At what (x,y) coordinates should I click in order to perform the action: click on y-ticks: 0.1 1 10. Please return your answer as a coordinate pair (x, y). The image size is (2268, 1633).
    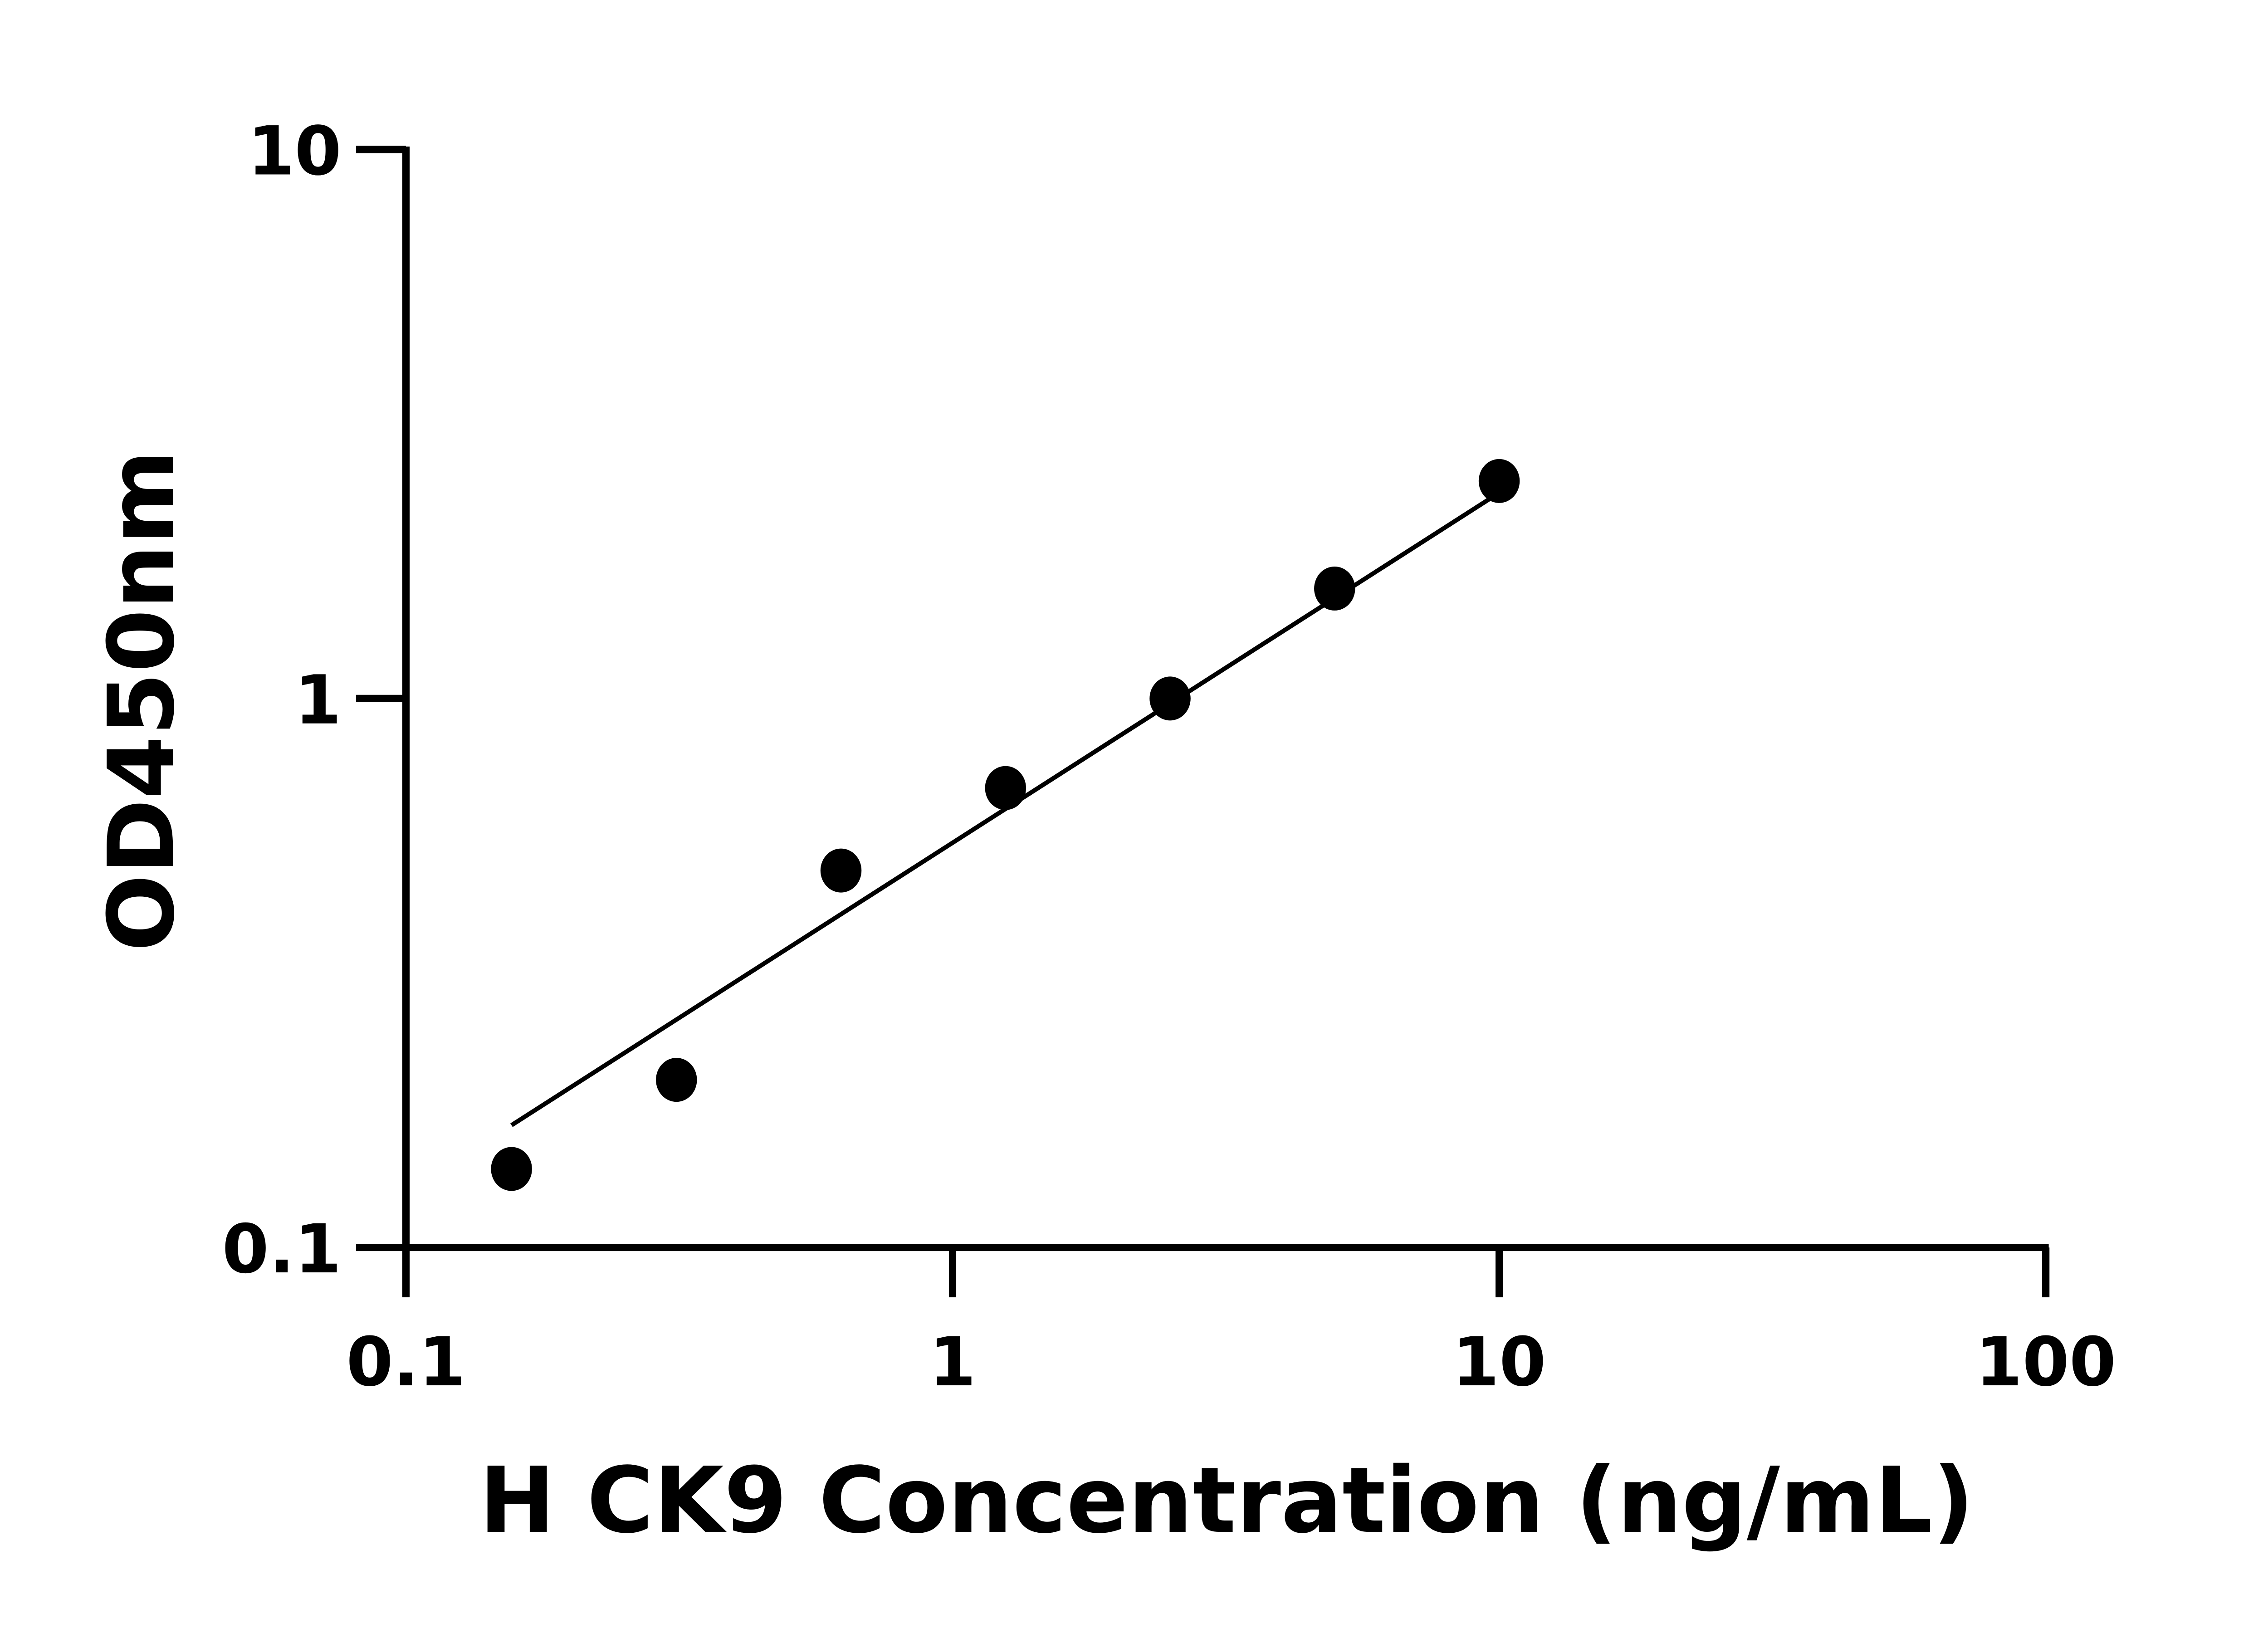
    Looking at the image, I should click on (314, 700).